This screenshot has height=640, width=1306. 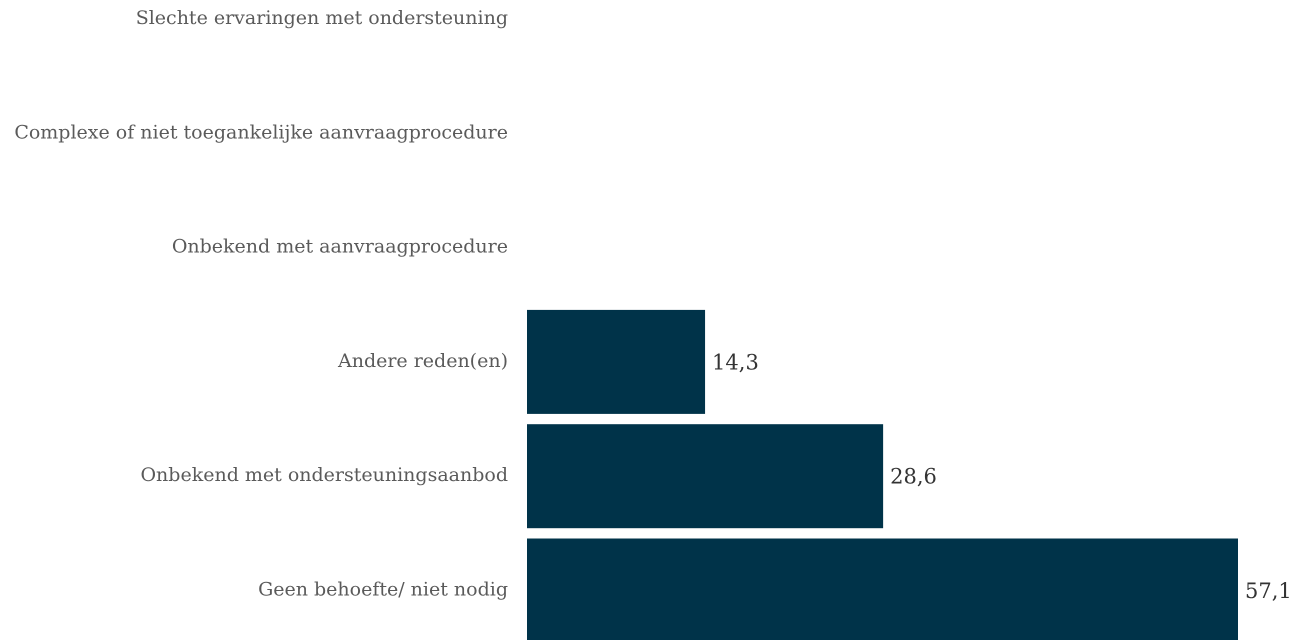 What do you see at coordinates (735, 362) in the screenshot?
I see `value-label: 14,3` at bounding box center [735, 362].